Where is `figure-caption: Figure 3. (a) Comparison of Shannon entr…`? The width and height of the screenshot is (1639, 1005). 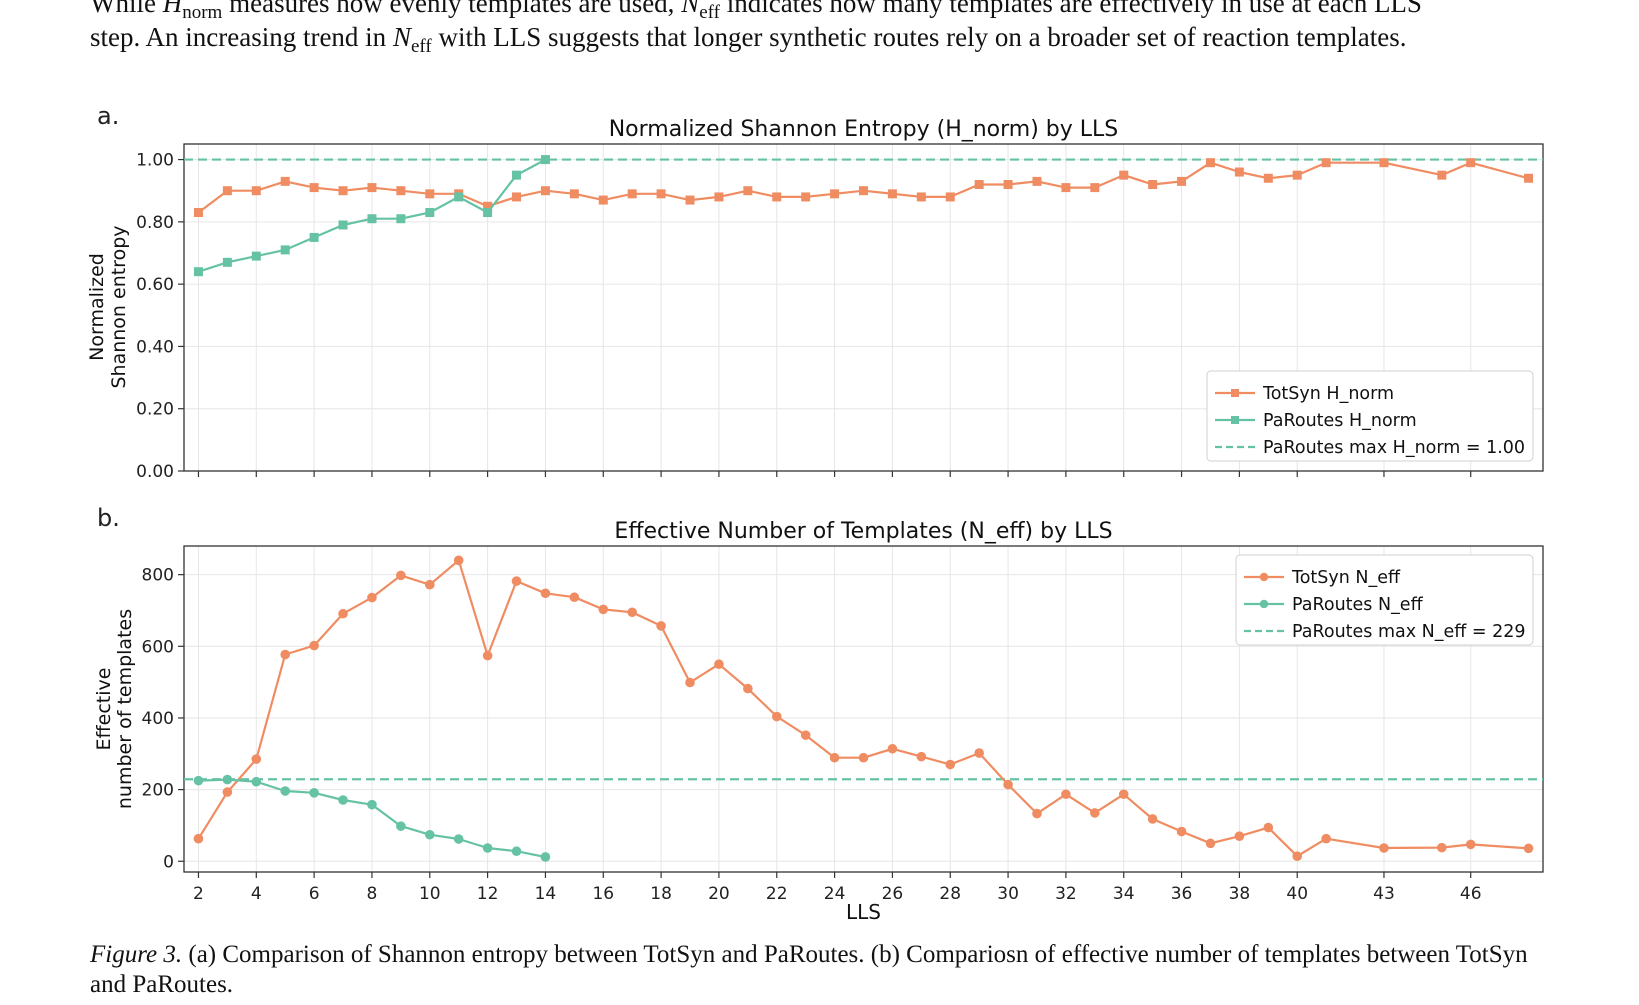 figure-caption: Figure 3. (a) Comparison of Shannon entr… is located at coordinates (825, 970).